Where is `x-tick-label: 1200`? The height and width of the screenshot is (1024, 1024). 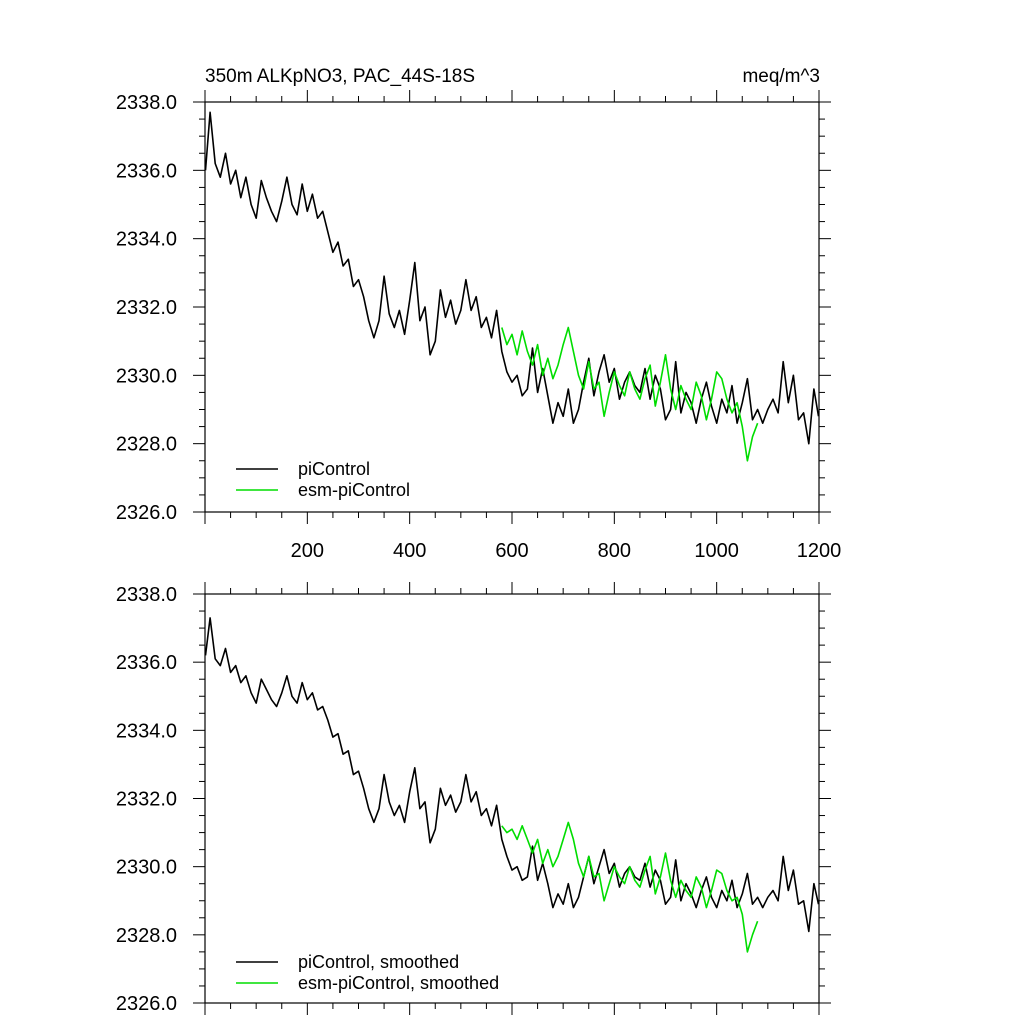
x-tick-label: 1200 is located at coordinates (819, 551).